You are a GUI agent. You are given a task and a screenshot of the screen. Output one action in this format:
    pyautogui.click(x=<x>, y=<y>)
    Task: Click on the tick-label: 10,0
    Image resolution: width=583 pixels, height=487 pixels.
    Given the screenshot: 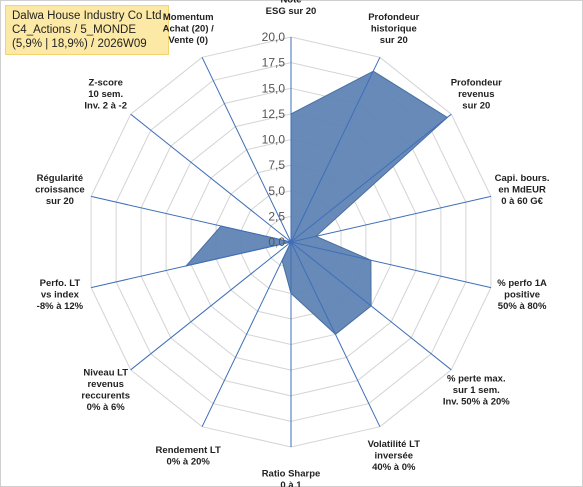 What is the action you would take?
    pyautogui.click(x=274, y=140)
    